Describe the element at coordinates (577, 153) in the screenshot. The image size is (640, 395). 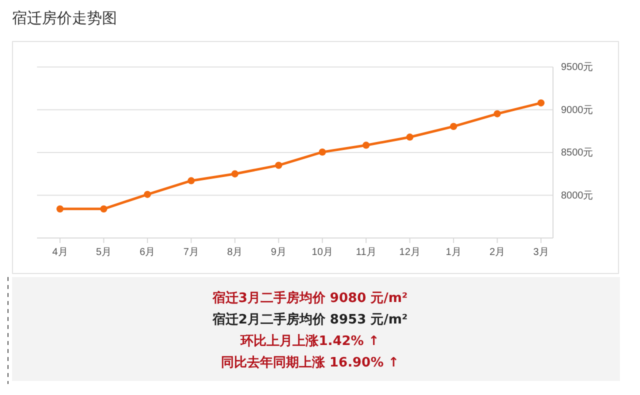
I see `y-tick-label: 8500元` at that location.